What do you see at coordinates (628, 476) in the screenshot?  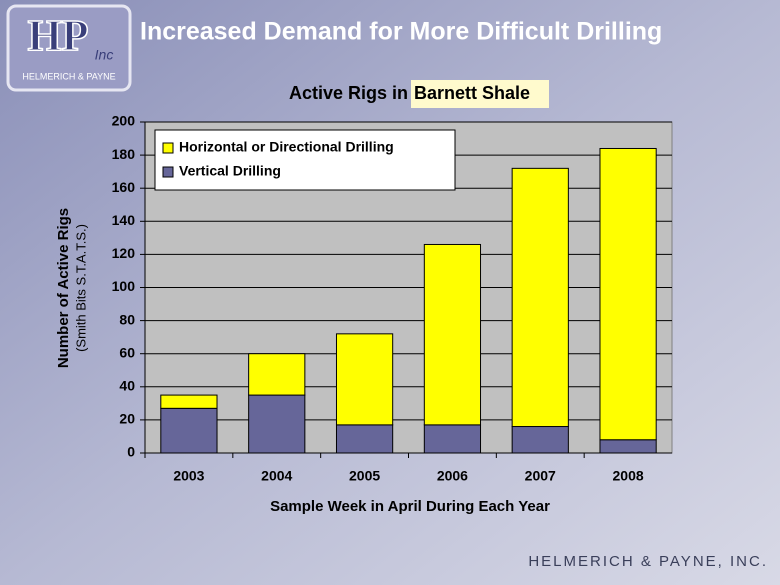 I see `x-tick-label: 2008` at bounding box center [628, 476].